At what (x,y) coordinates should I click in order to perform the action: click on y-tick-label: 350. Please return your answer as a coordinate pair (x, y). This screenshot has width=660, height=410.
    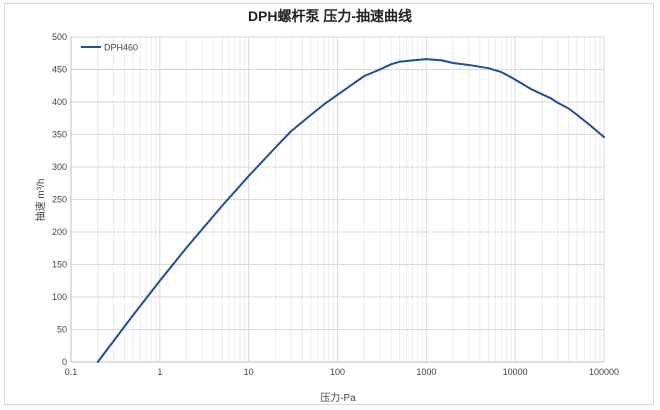
    Looking at the image, I should click on (59, 135).